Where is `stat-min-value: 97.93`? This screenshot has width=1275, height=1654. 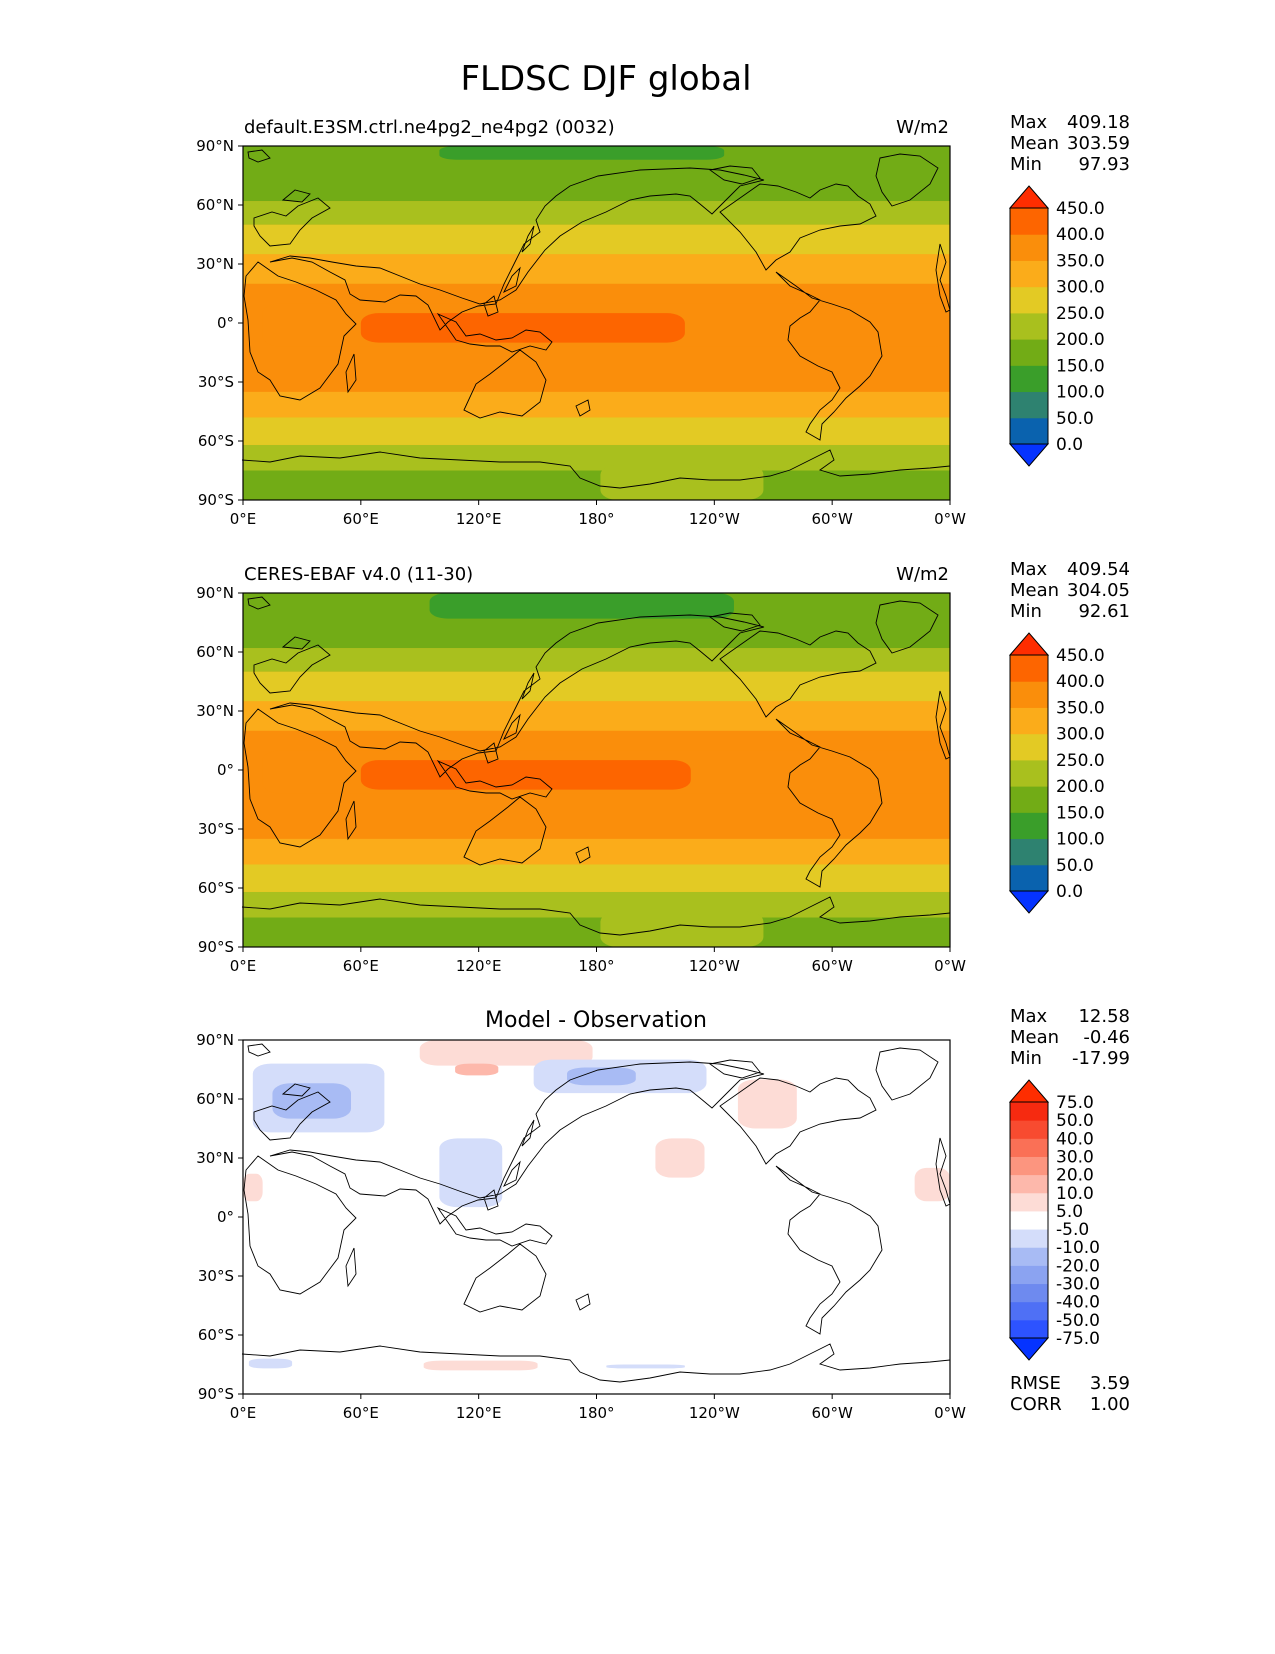 stat-min-value: 97.93 is located at coordinates (1104, 164).